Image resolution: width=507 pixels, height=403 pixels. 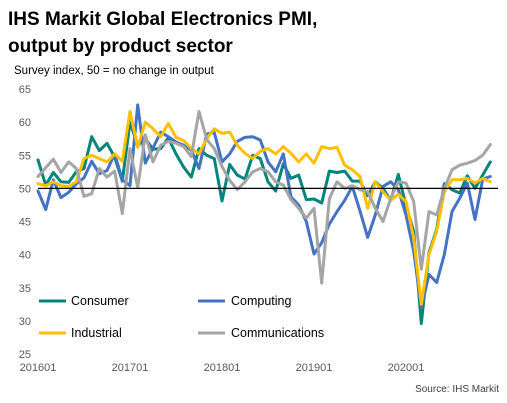 I want to click on y-tick-label-35: 35, so click(x=25, y=289).